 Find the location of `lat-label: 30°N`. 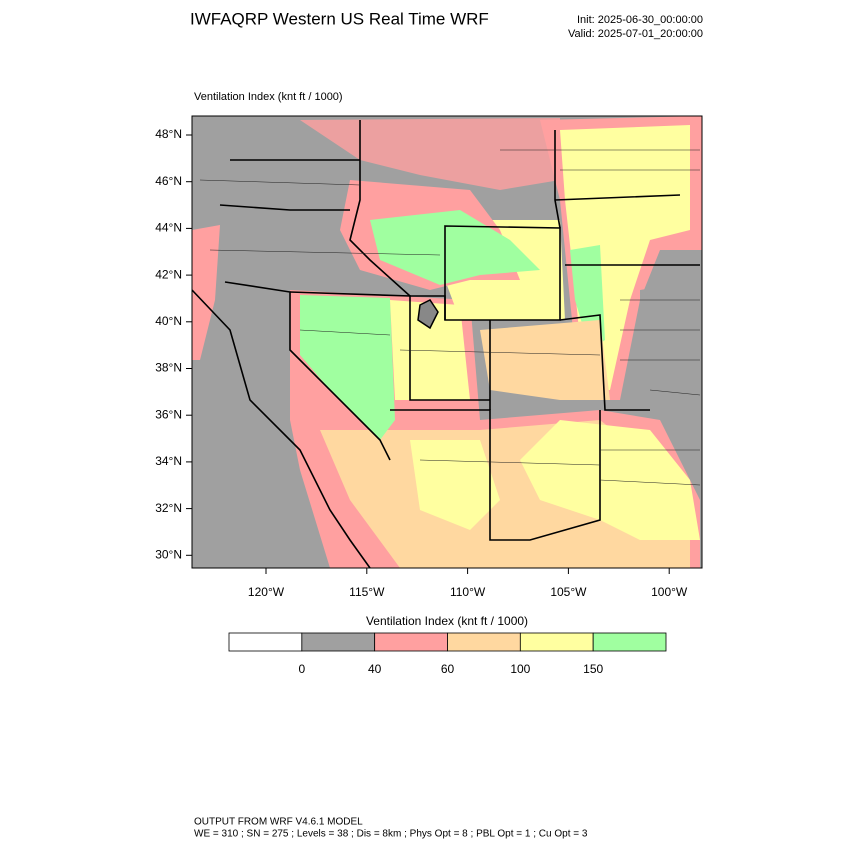

lat-label: 30°N is located at coordinates (168, 554).